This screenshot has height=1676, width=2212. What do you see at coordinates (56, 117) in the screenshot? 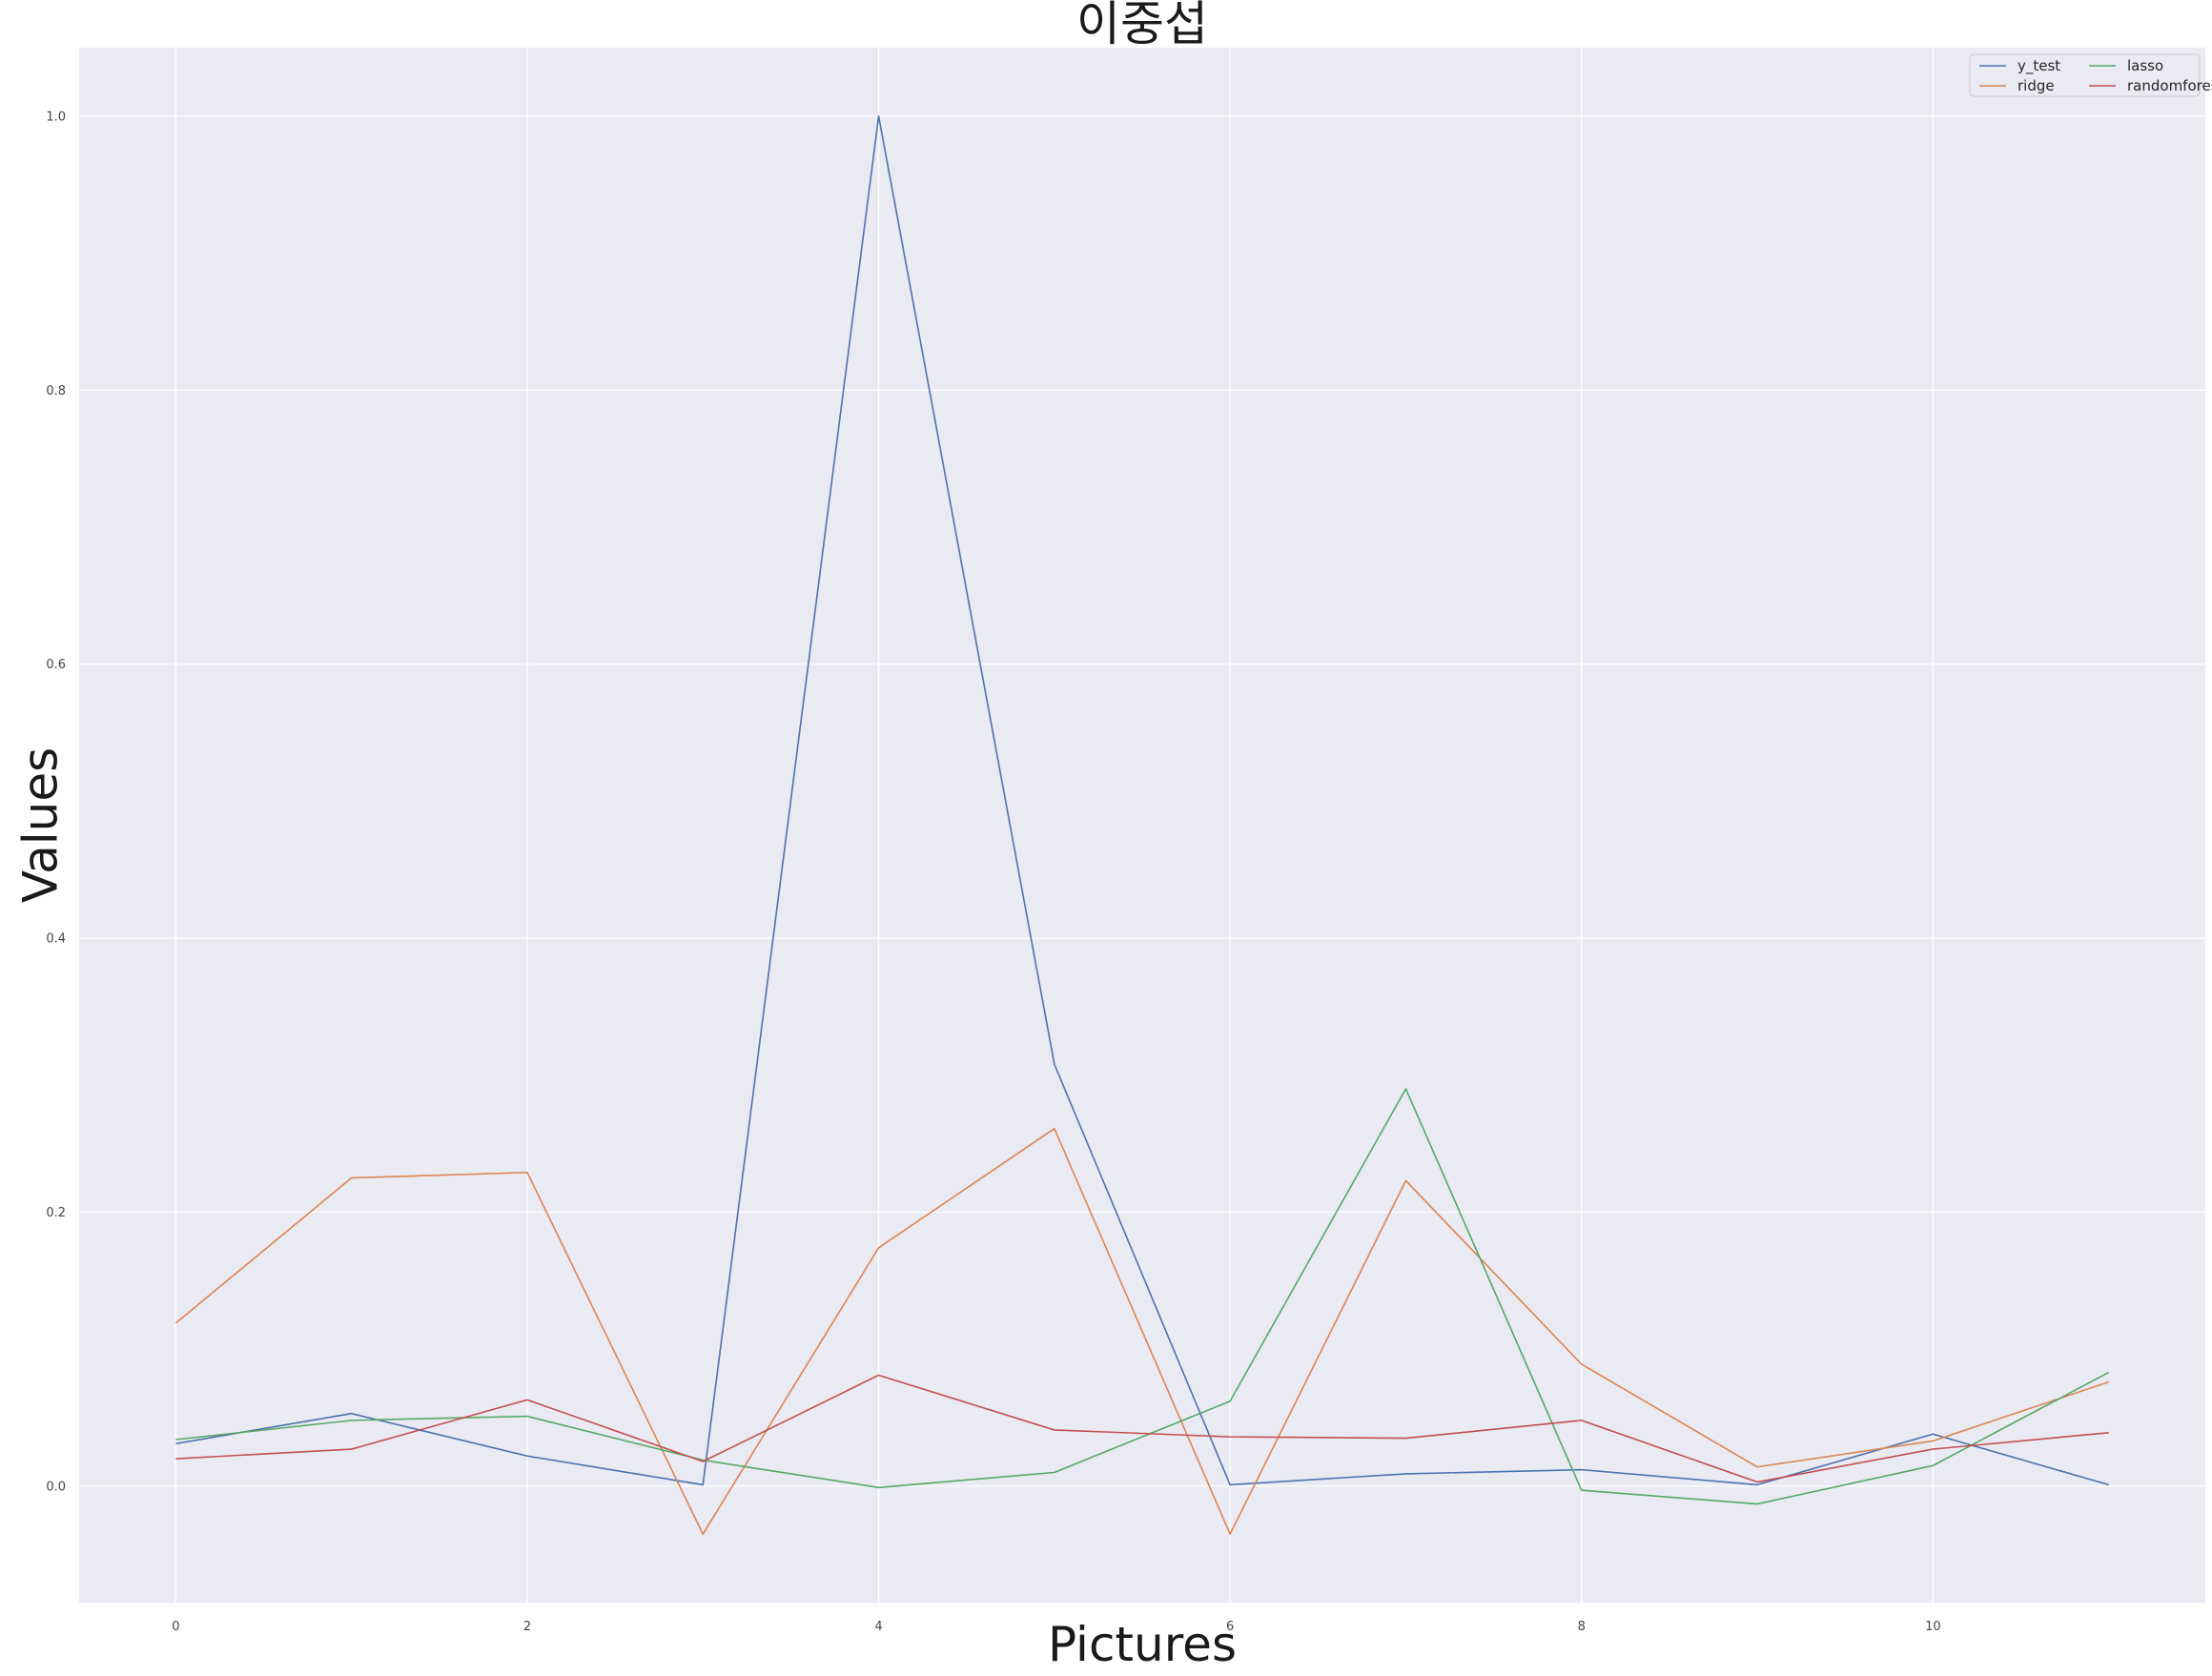
I see `y-tick-label: 1.0` at bounding box center [56, 117].